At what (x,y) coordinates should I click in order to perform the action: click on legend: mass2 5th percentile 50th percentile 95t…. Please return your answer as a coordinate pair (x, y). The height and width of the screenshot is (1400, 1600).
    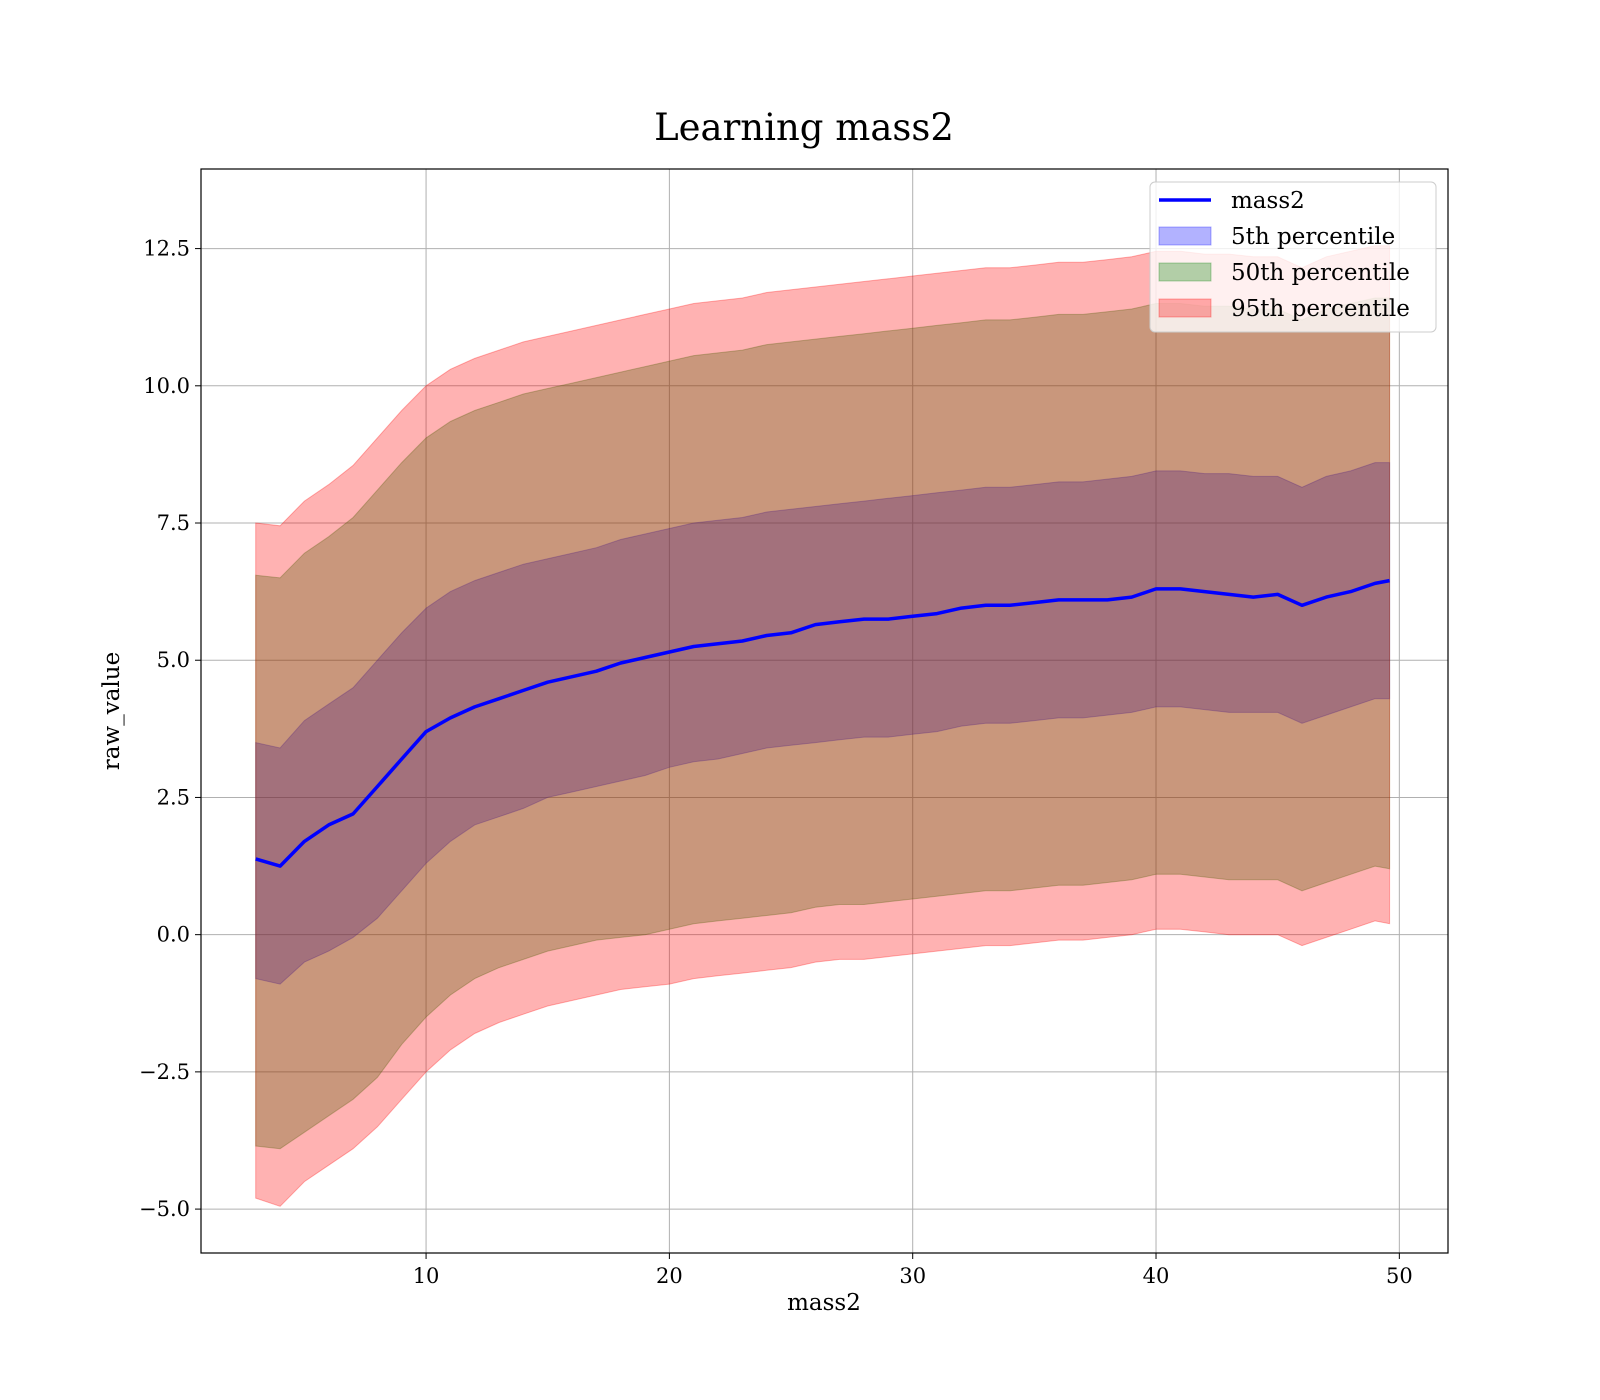
    Looking at the image, I should click on (1293, 257).